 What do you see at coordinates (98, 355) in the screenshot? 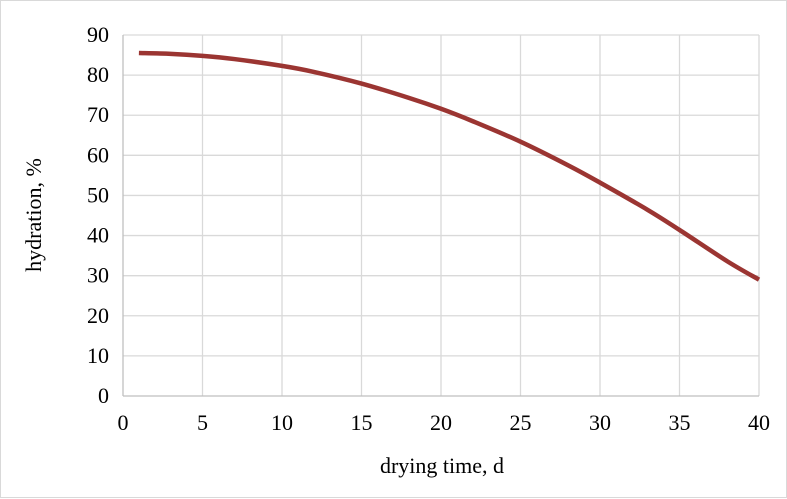
I see `y-tick-label: 10` at bounding box center [98, 355].